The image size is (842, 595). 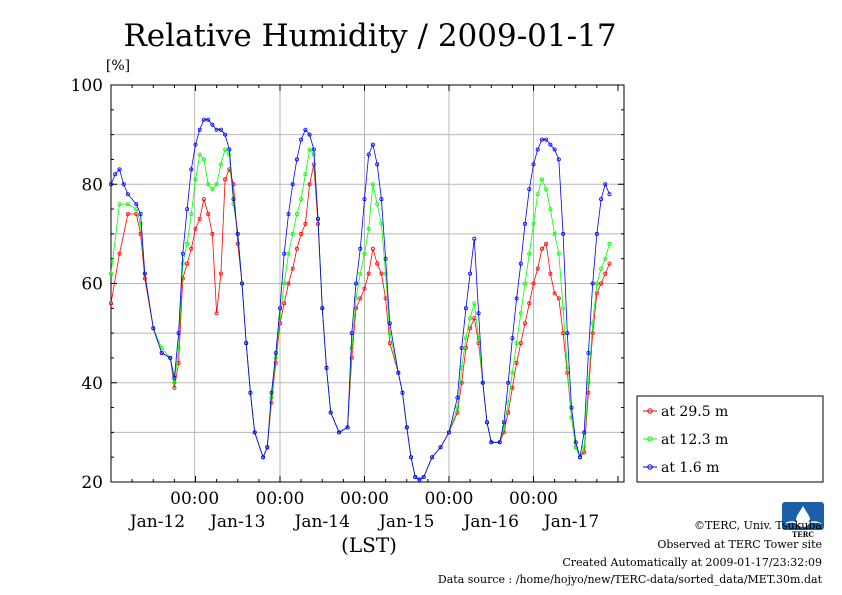 I want to click on y-tick-label: 60, so click(x=92, y=285).